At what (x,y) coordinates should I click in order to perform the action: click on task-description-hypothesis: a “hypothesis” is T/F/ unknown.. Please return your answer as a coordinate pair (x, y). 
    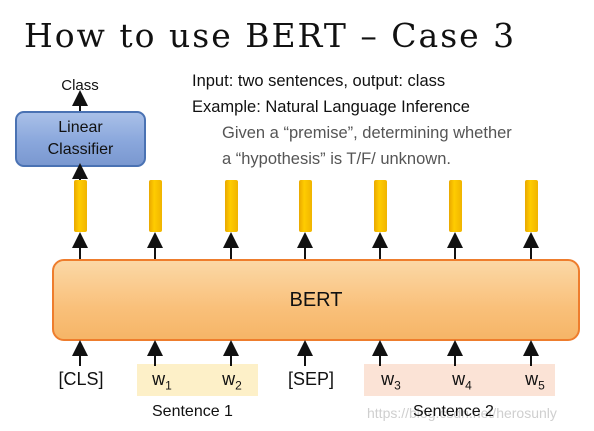
    Looking at the image, I should click on (336, 159).